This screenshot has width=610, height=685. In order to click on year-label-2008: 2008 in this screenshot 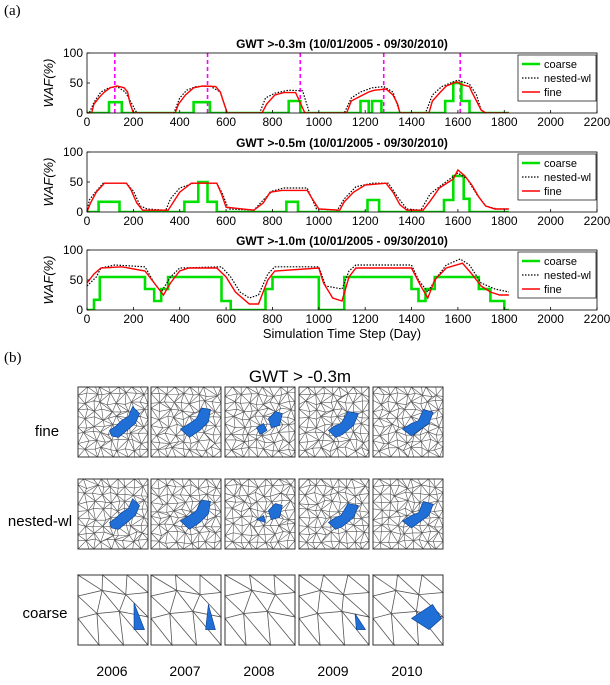, I will do `click(258, 671)`.